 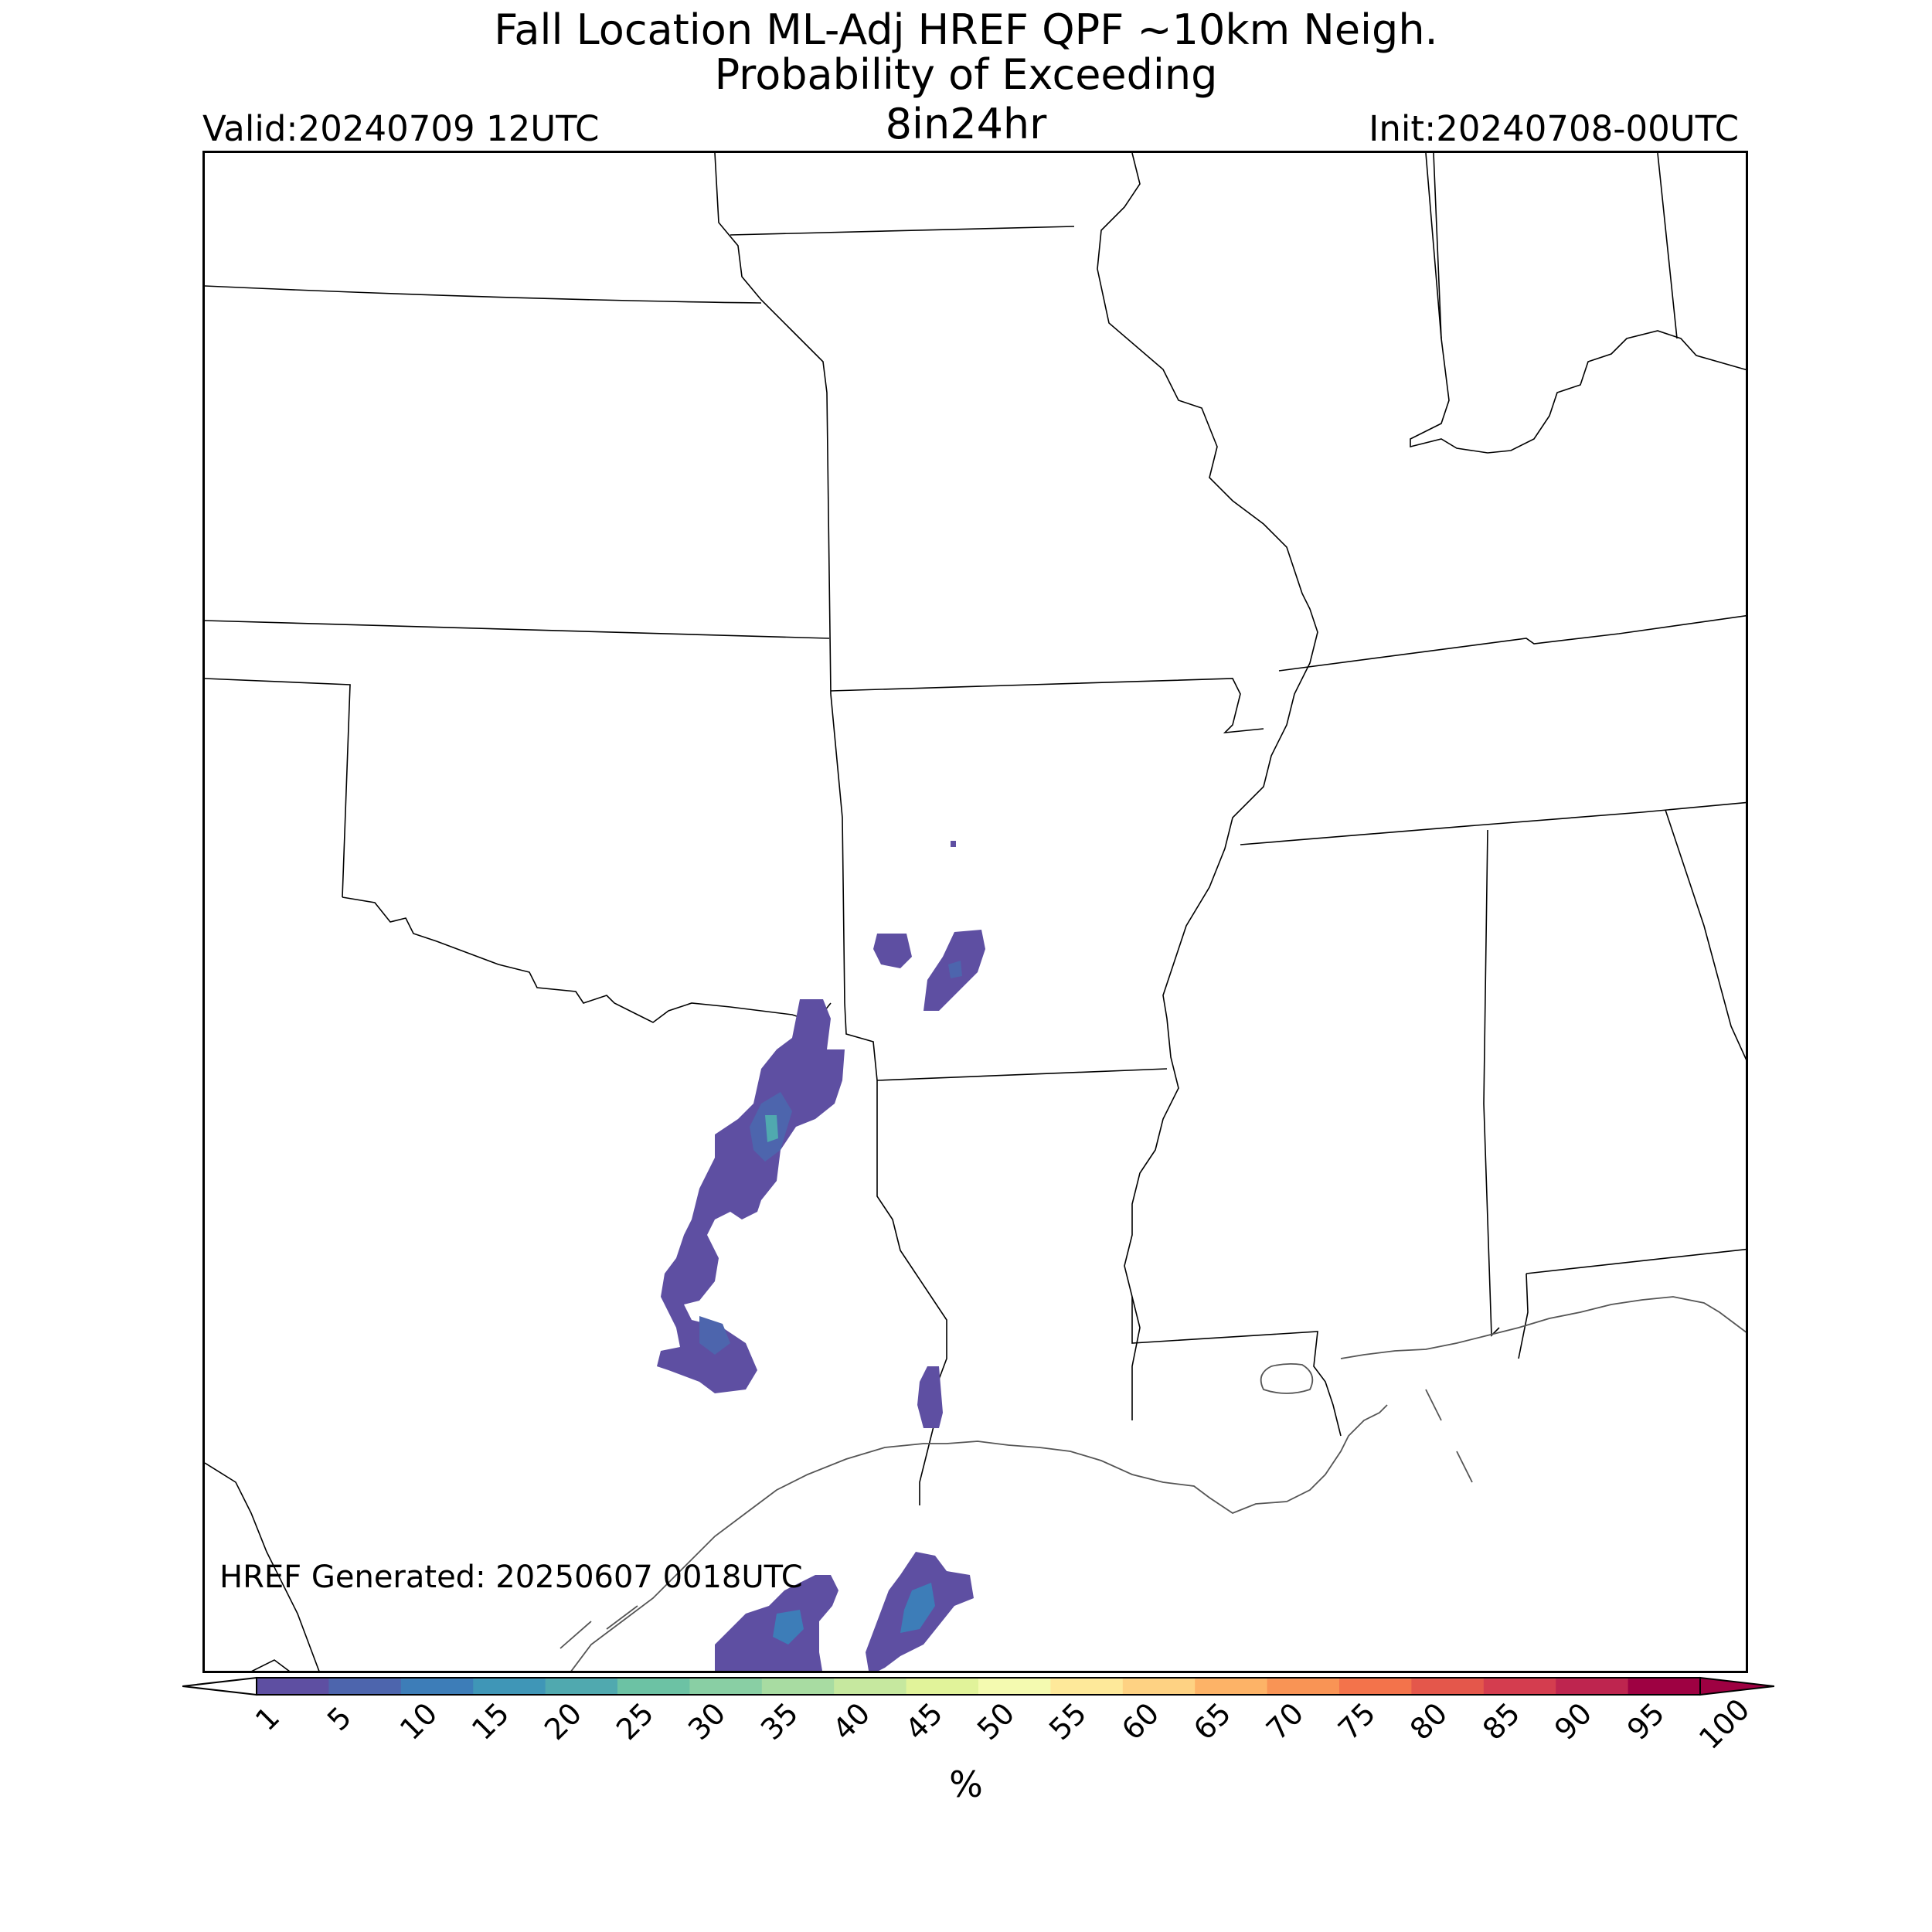 I want to click on colorbar, so click(x=978, y=1686).